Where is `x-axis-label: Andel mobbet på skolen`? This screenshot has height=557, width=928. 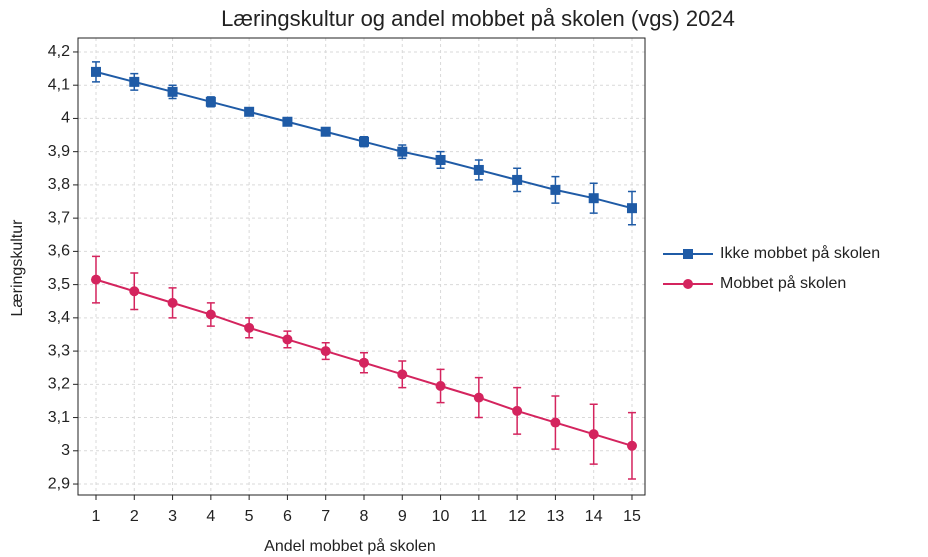 x-axis-label: Andel mobbet på skolen is located at coordinates (350, 546).